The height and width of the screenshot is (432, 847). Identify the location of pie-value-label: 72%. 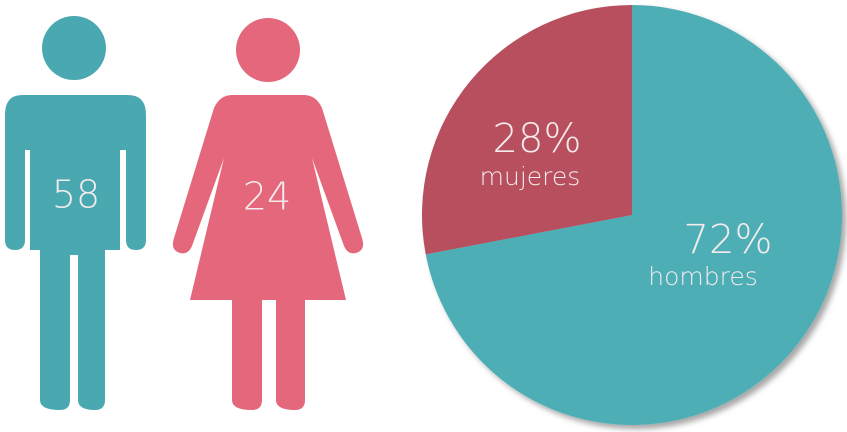
(728, 240).